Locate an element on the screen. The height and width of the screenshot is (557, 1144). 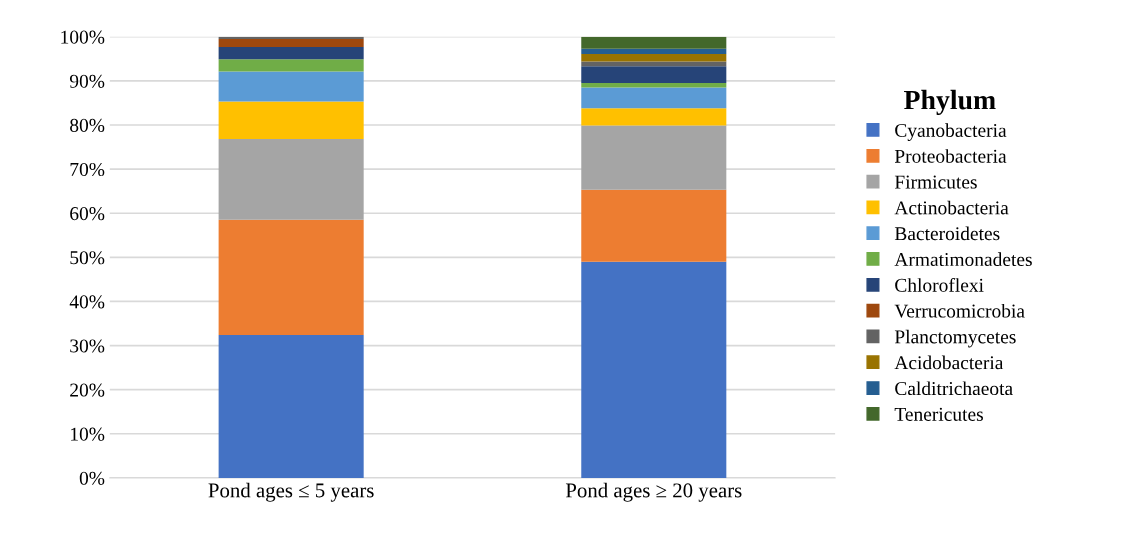
x-tick-label: Pond ages ≥ 20 years is located at coordinates (653, 492).